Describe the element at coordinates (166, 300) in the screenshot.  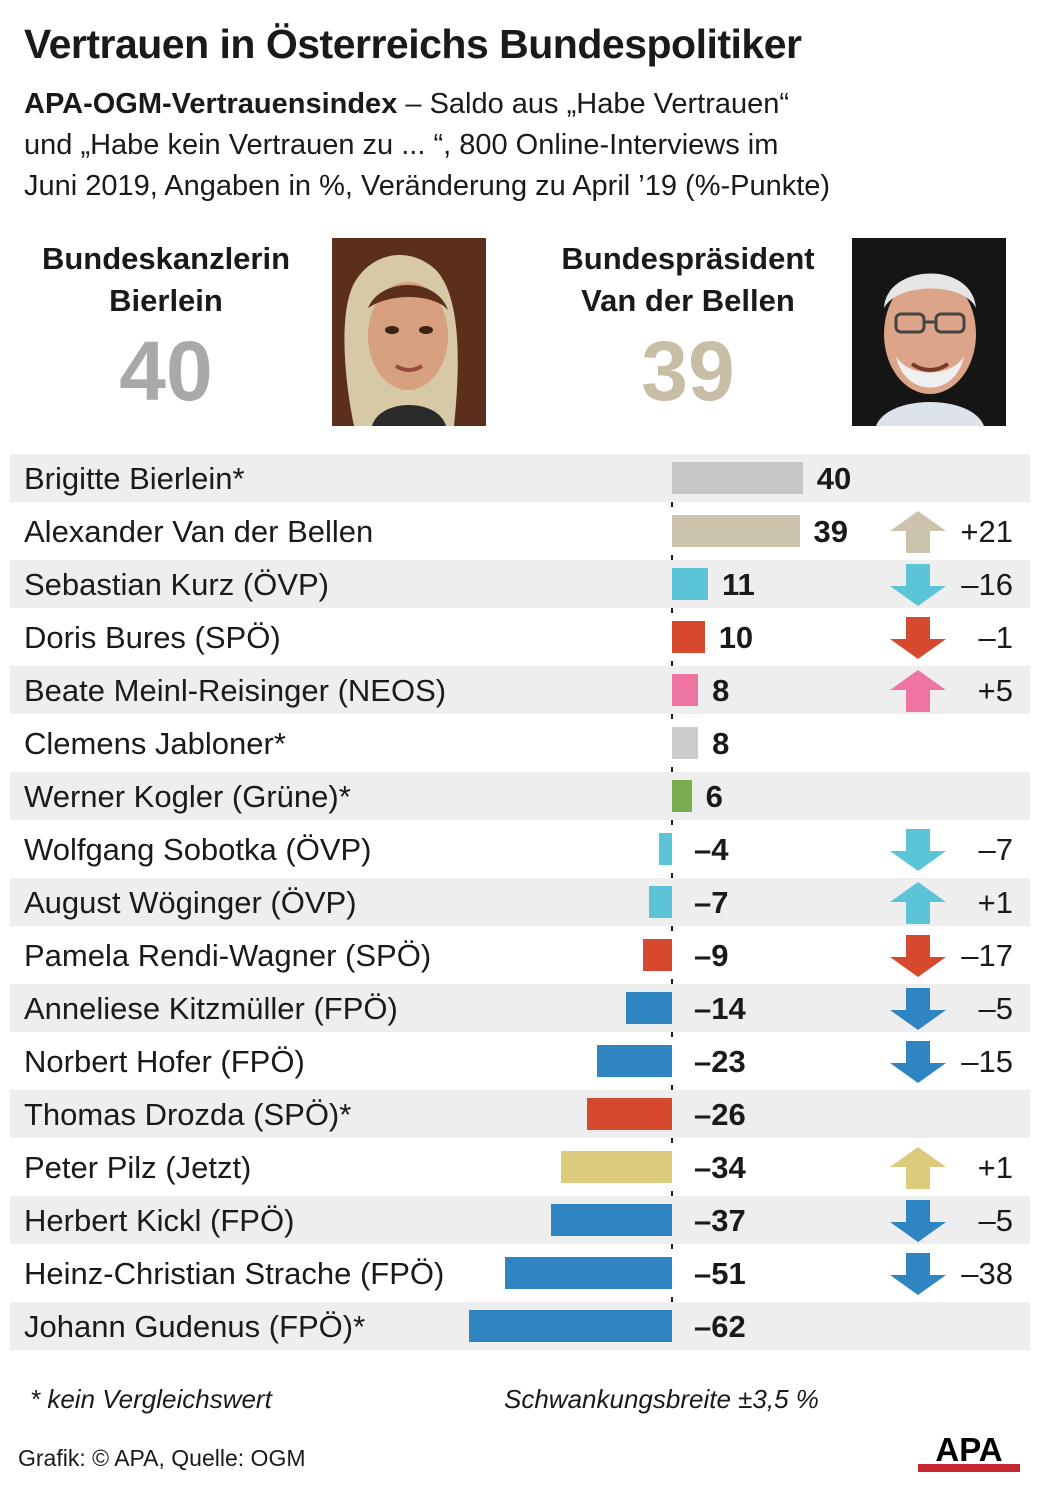
I see `highlight-chancellor-name: Bierlein` at that location.